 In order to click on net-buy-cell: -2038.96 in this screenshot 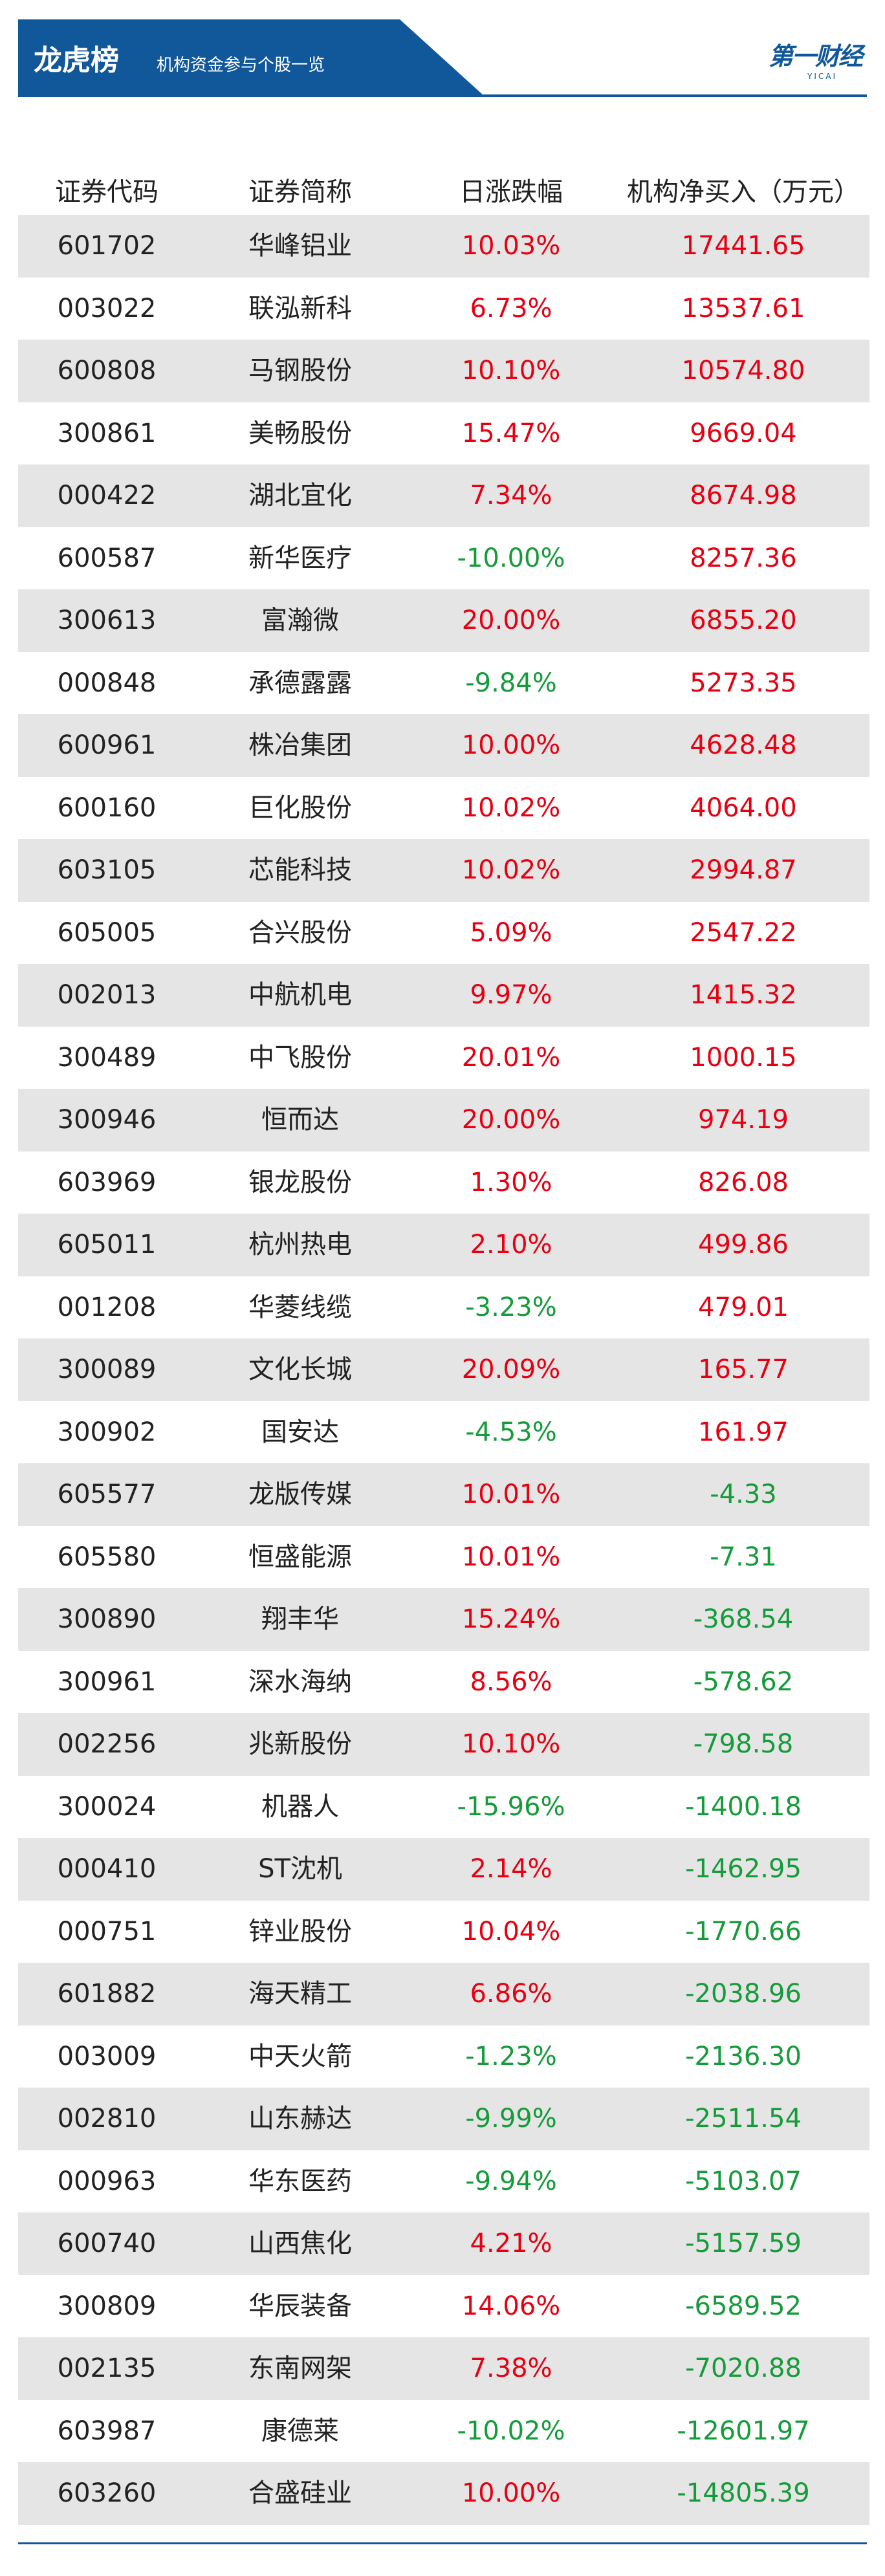, I will do `click(743, 1994)`.